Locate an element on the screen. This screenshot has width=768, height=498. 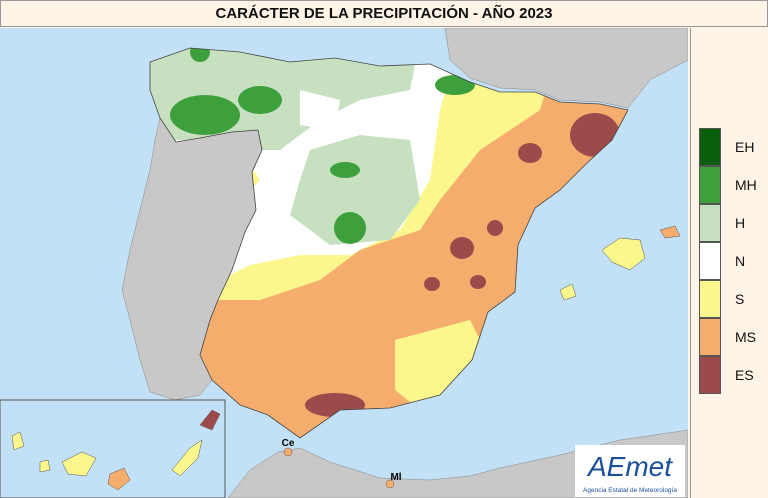
legend-item: EH is located at coordinates (733, 147).